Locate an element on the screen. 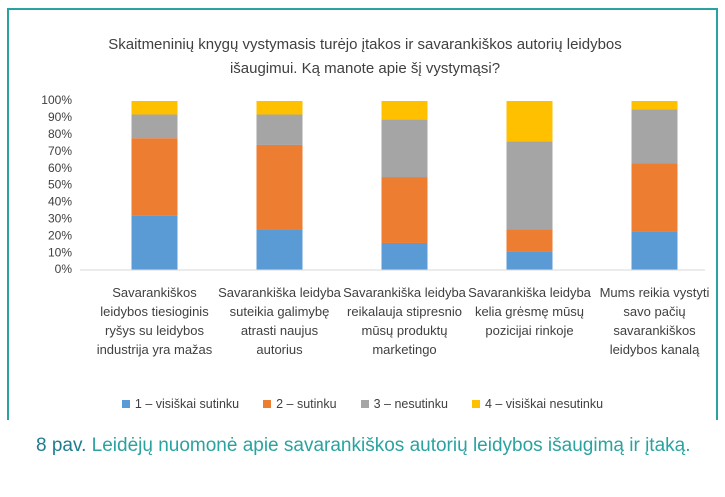  y-tick-label: 90% is located at coordinates (60, 117).